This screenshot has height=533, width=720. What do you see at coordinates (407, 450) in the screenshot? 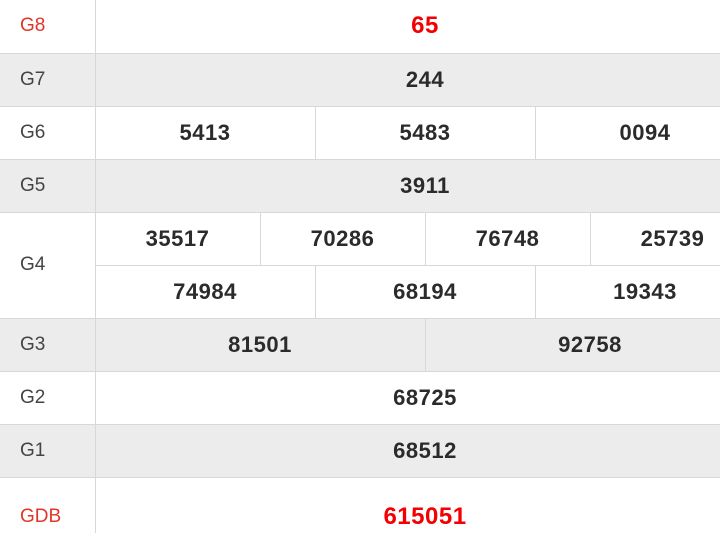
I see `prize-value-g1: 68512` at bounding box center [407, 450].